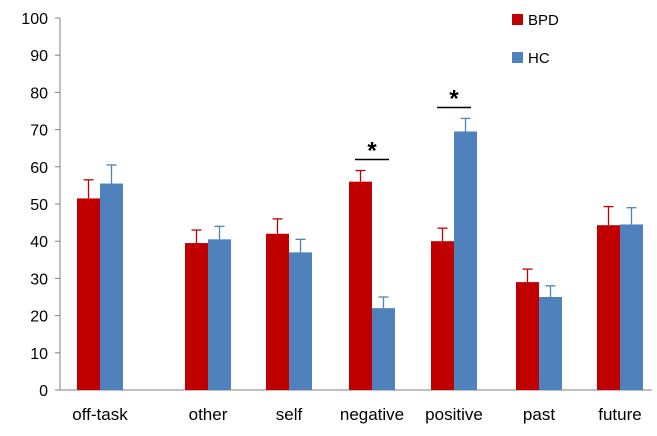  I want to click on y-tick-label: 20, so click(39, 317).